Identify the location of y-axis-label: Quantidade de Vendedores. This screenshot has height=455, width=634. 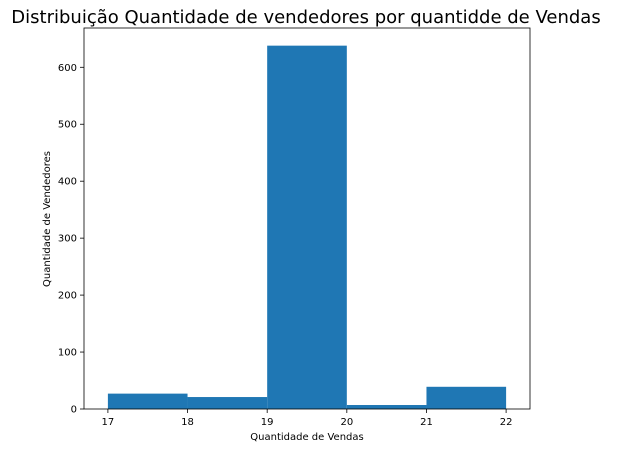
(47, 219).